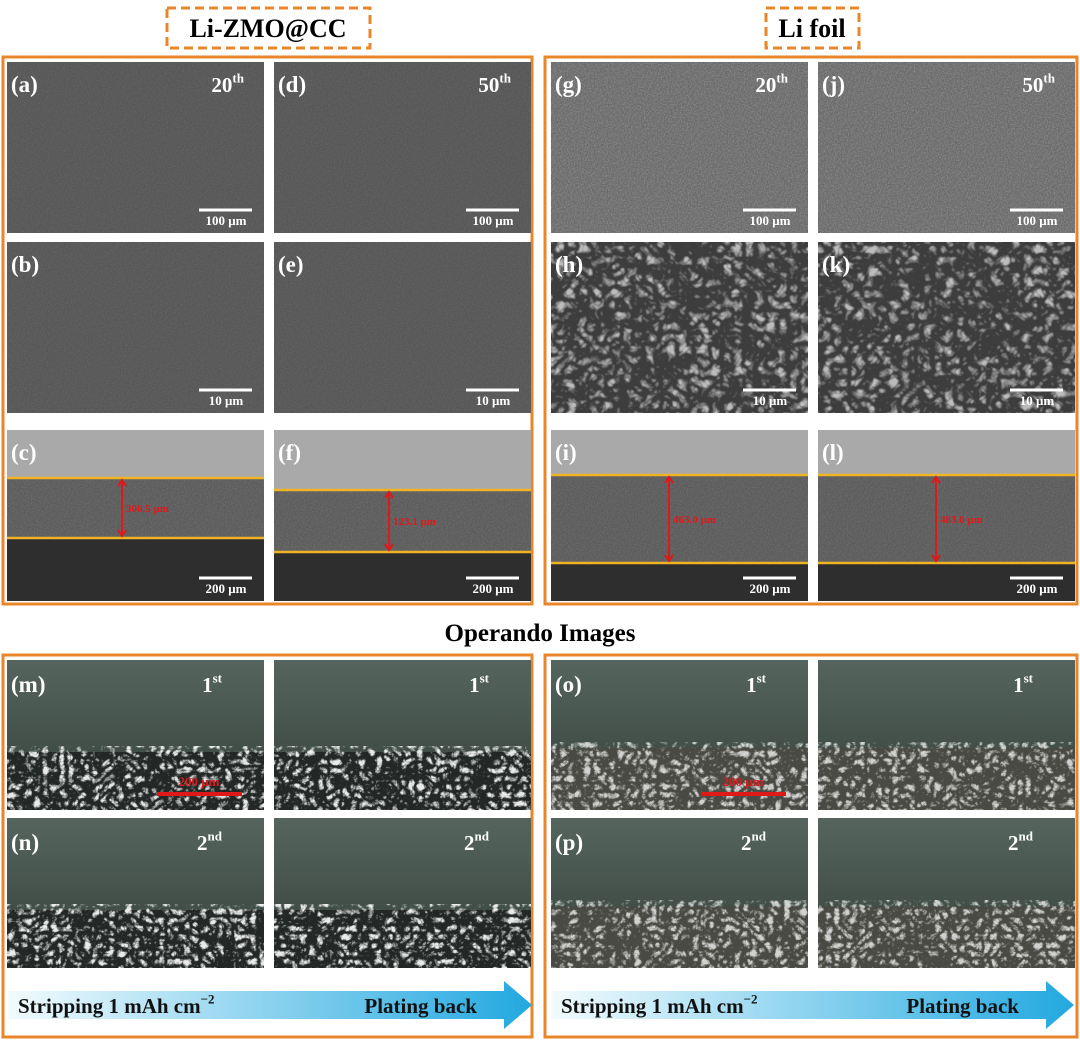 The image size is (1080, 1040). What do you see at coordinates (566, 452) in the screenshot?
I see `panel-label: (i)` at bounding box center [566, 452].